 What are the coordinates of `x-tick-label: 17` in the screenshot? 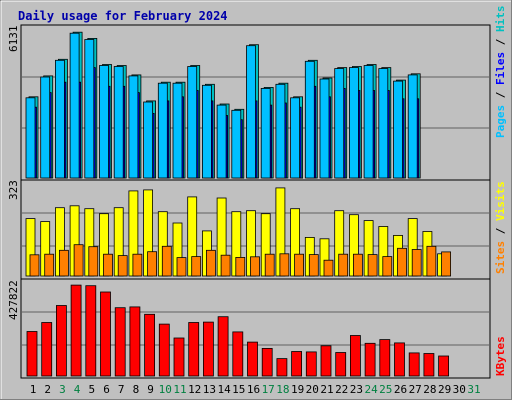 It's located at (268, 389).